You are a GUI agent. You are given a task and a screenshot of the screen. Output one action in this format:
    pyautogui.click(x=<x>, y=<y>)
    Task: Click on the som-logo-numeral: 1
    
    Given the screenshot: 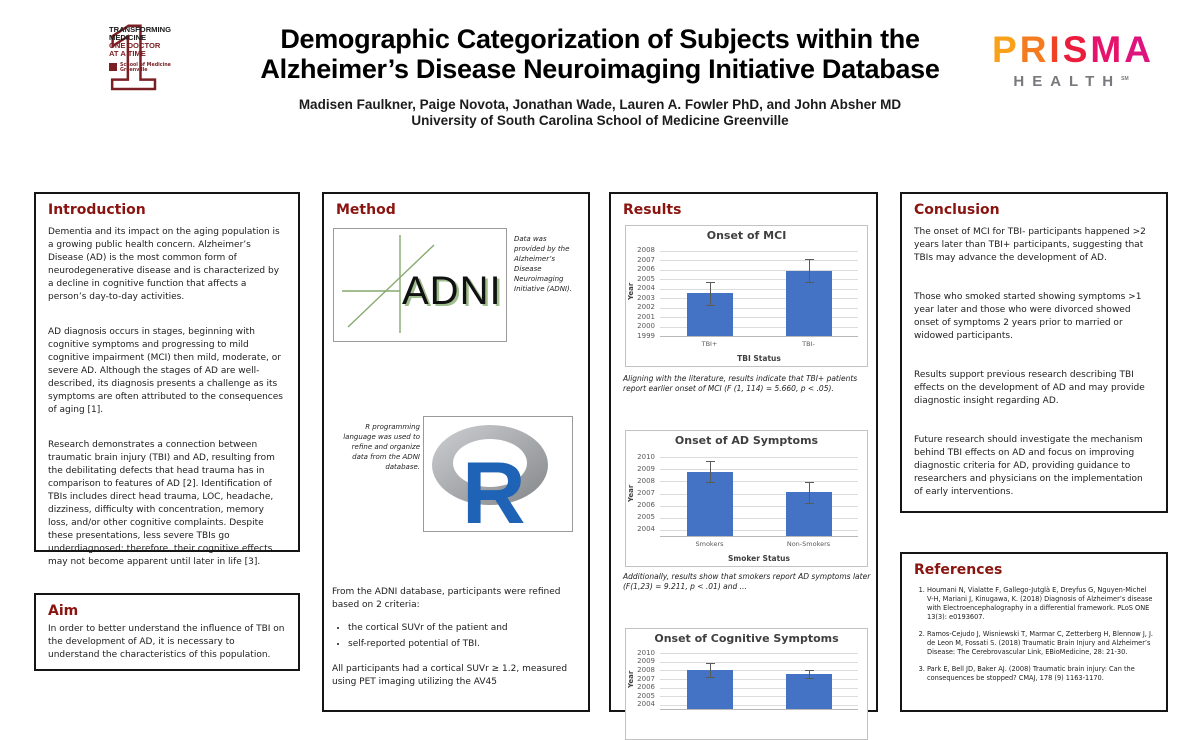 What is the action you would take?
    pyautogui.click(x=132, y=58)
    